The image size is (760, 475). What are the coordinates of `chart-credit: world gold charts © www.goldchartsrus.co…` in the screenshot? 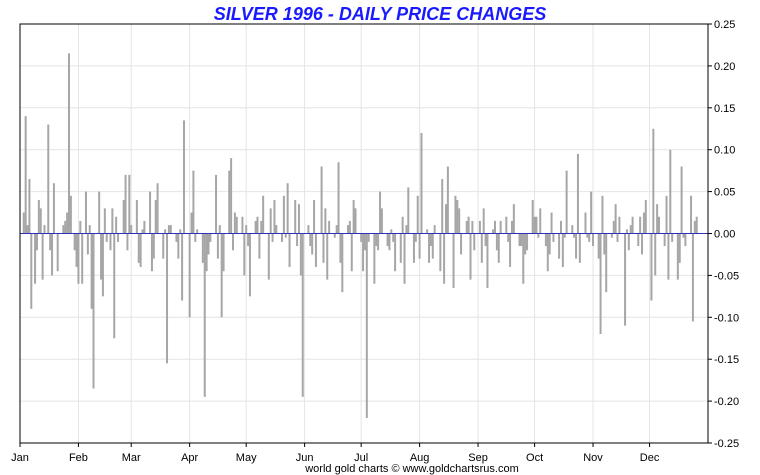 It's located at (411, 469).